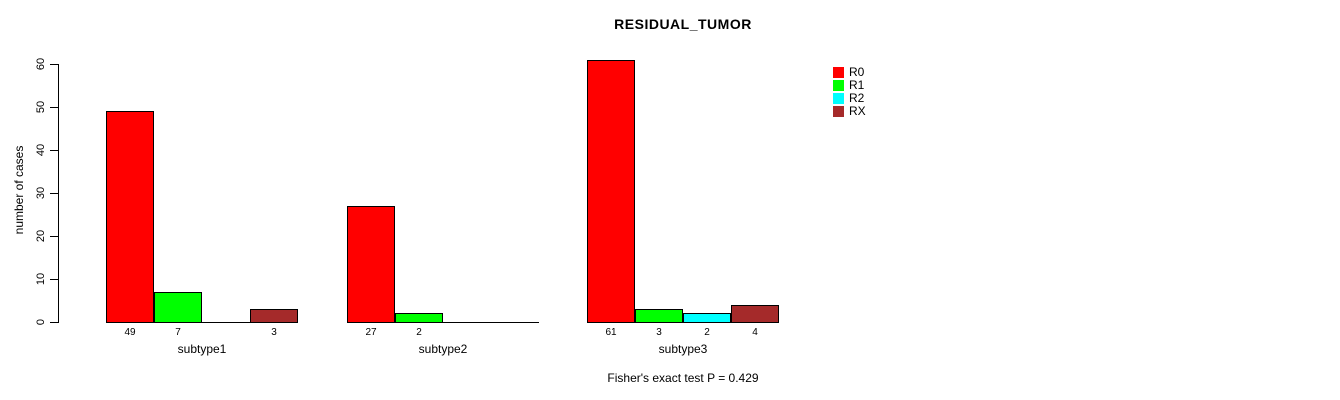 The height and width of the screenshot is (400, 1340). Describe the element at coordinates (707, 332) in the screenshot. I see `bar-value-label-R2-subtype3: 2` at that location.